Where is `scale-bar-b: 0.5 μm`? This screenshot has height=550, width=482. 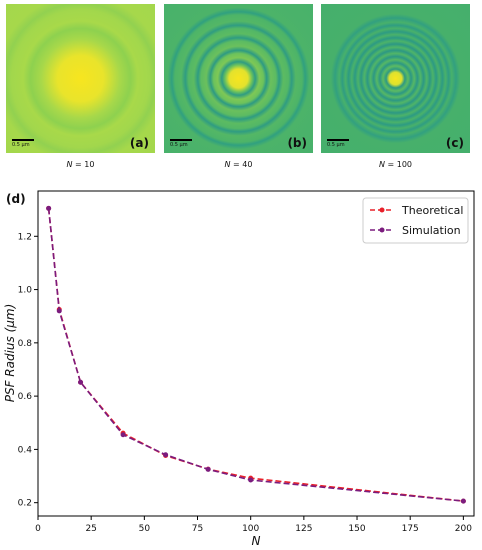 scale-bar-b: 0.5 μm is located at coordinates (181, 143).